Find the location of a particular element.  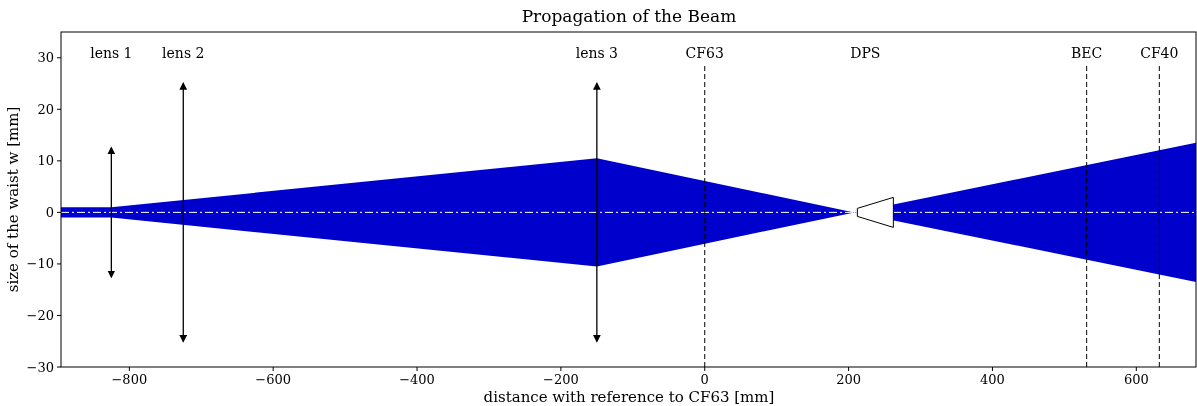

x-tick-label: −600 is located at coordinates (273, 379).